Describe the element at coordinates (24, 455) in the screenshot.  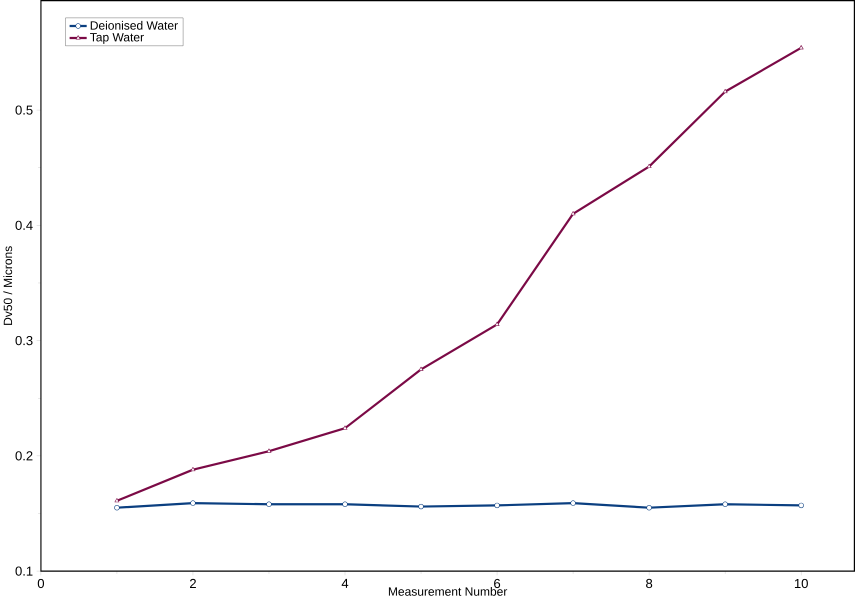
I see `y-tick-label: 0.2` at that location.